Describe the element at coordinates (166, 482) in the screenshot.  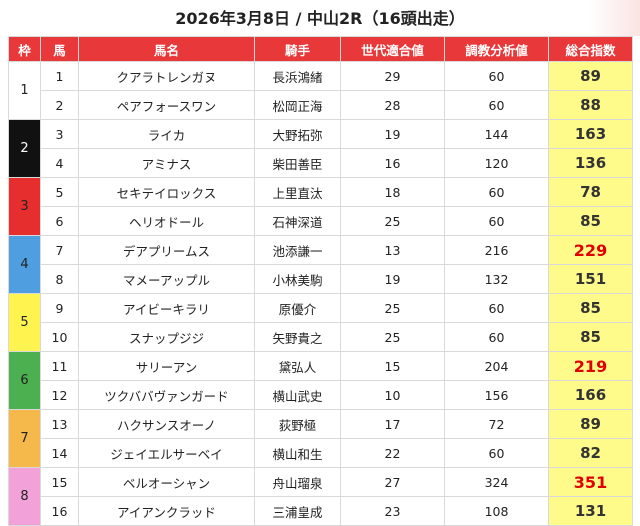
I see `horse-name-cell: ベルオーシャン` at that location.